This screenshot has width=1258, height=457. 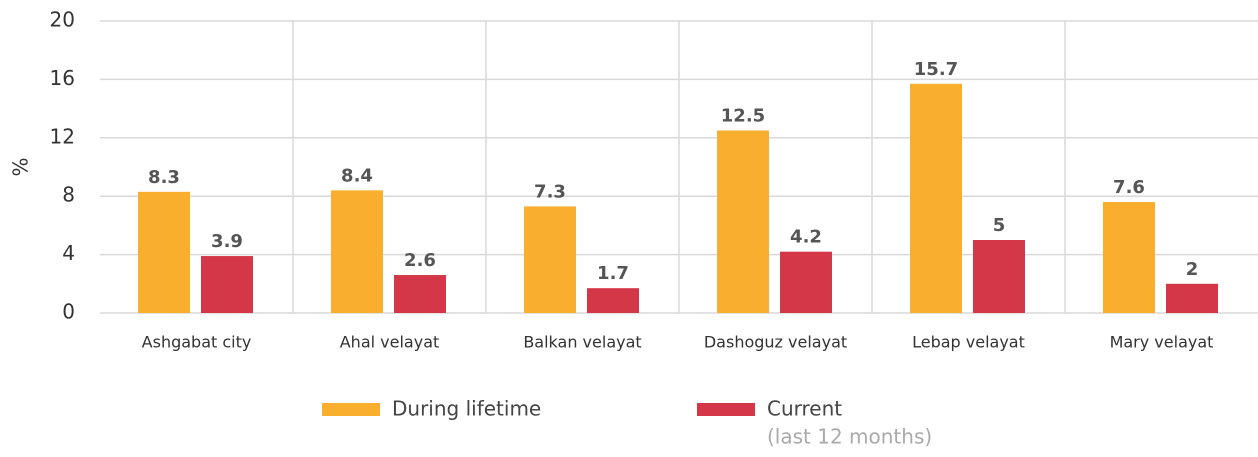 I want to click on x-tick-label: Balkan velayat, so click(x=582, y=342).